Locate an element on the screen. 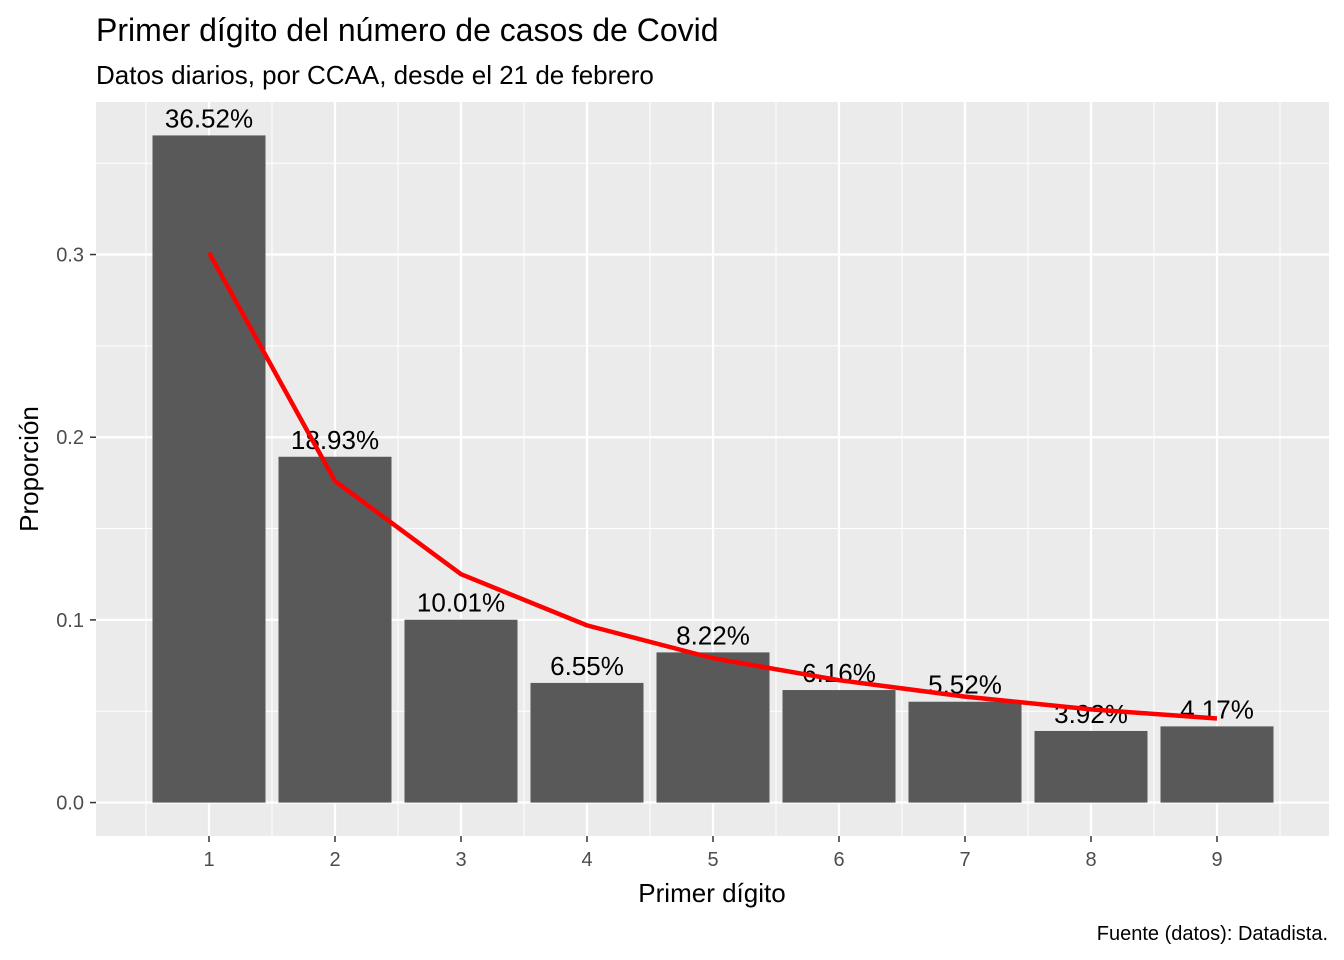 This screenshot has width=1344, height=960. y-axis: 0.0 0.1 0.2 0.3 is located at coordinates (76, 530).